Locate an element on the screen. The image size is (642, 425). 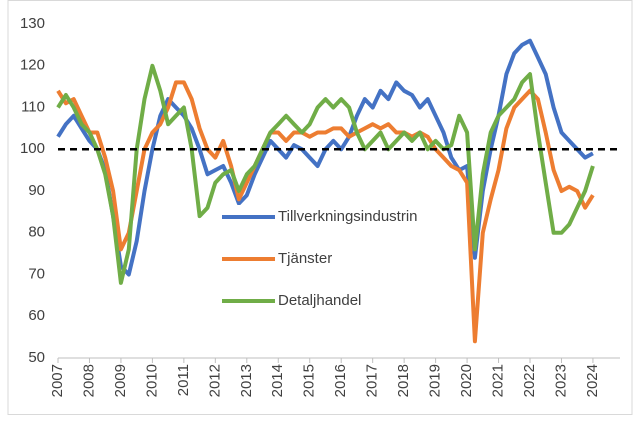
legend-label: Tillverkningsindustrin is located at coordinates (348, 216).